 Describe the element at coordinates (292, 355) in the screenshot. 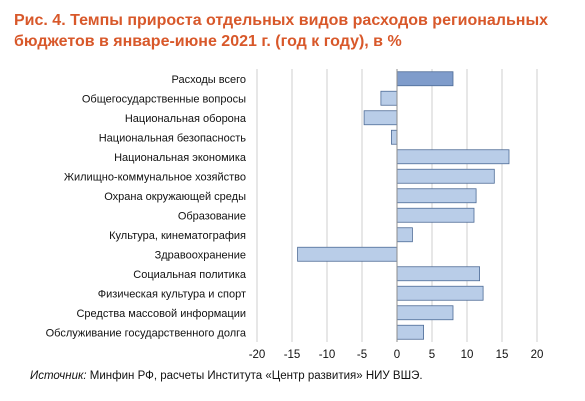

I see `x-tick-label: -15` at that location.